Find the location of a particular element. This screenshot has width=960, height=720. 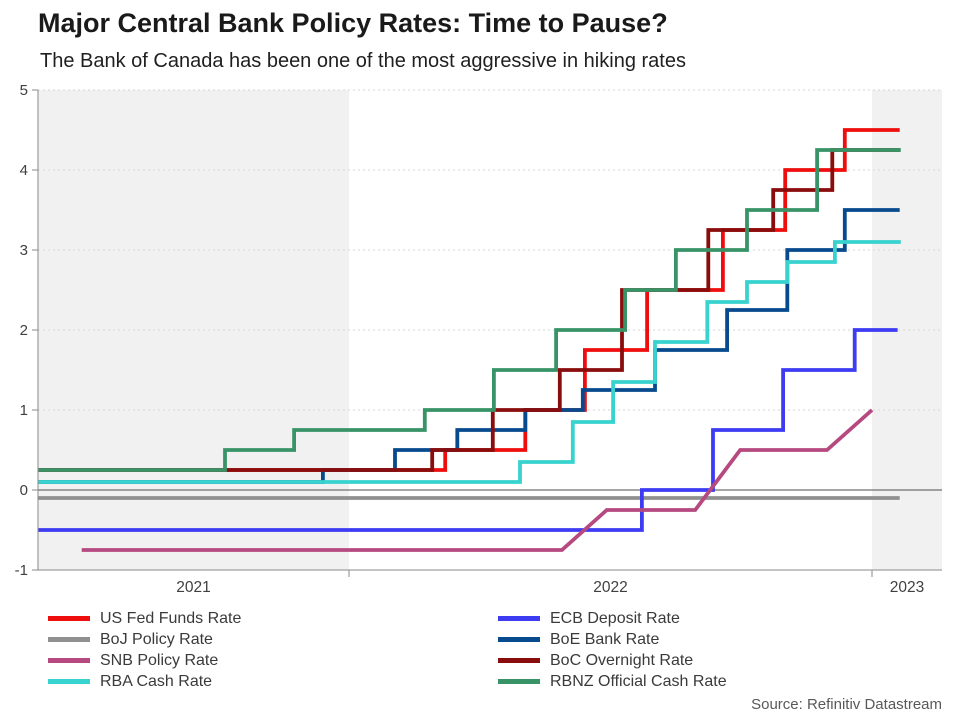

y-tick-label: 2 is located at coordinates (24, 330).